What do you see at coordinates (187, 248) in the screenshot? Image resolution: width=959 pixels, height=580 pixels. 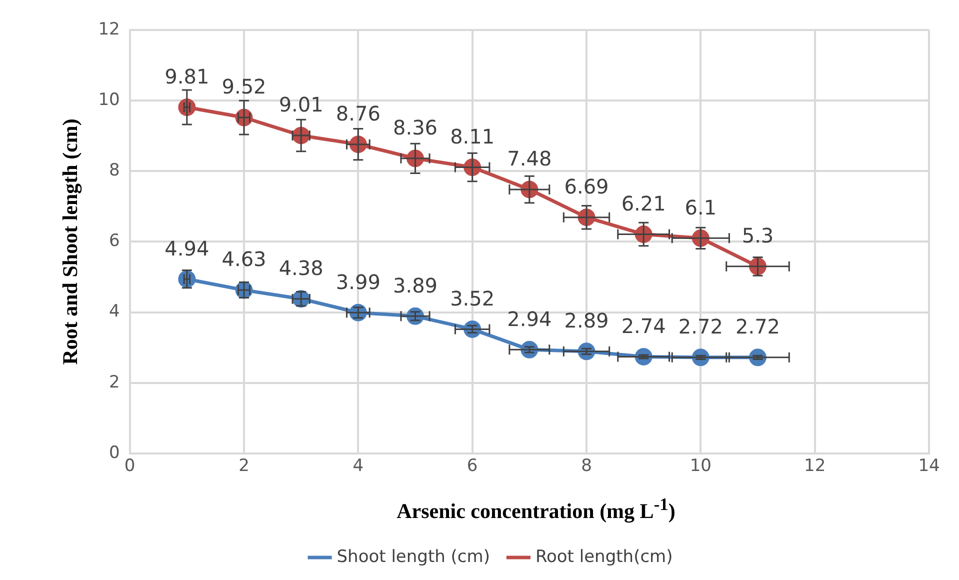 I see `data-label: 4.94` at bounding box center [187, 248].